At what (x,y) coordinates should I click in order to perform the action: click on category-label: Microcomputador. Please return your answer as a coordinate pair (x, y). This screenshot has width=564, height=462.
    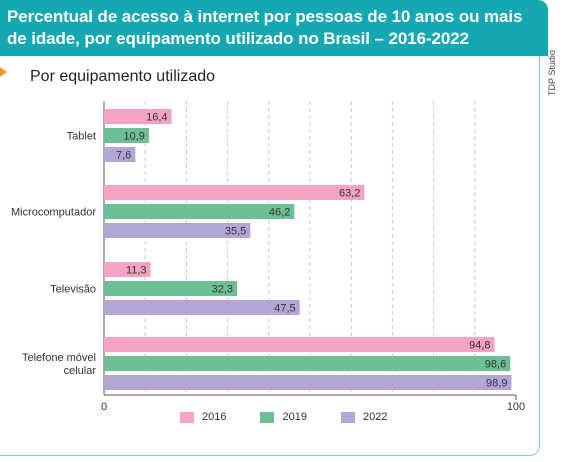
    Looking at the image, I should click on (53, 213).